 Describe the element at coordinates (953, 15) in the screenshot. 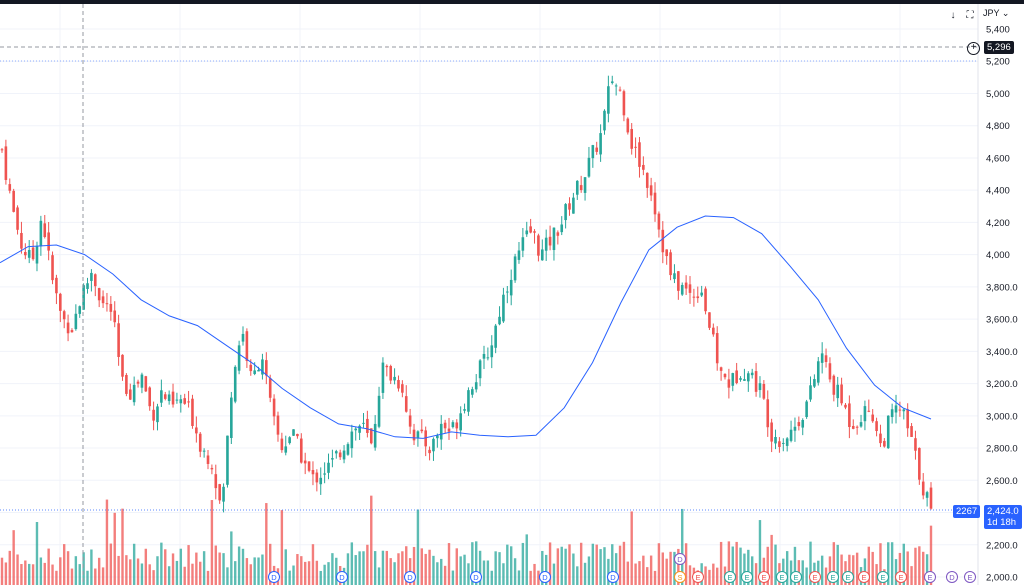

I see `download-arrow-icon: ↓` at that location.